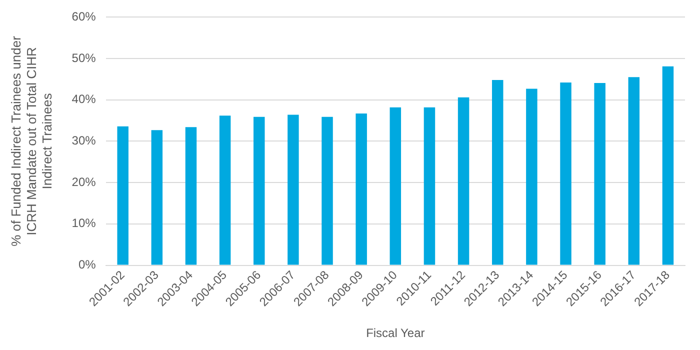 This screenshot has height=350, width=700. Describe the element at coordinates (84, 57) in the screenshot. I see `y-tick-label: 50%` at that location.